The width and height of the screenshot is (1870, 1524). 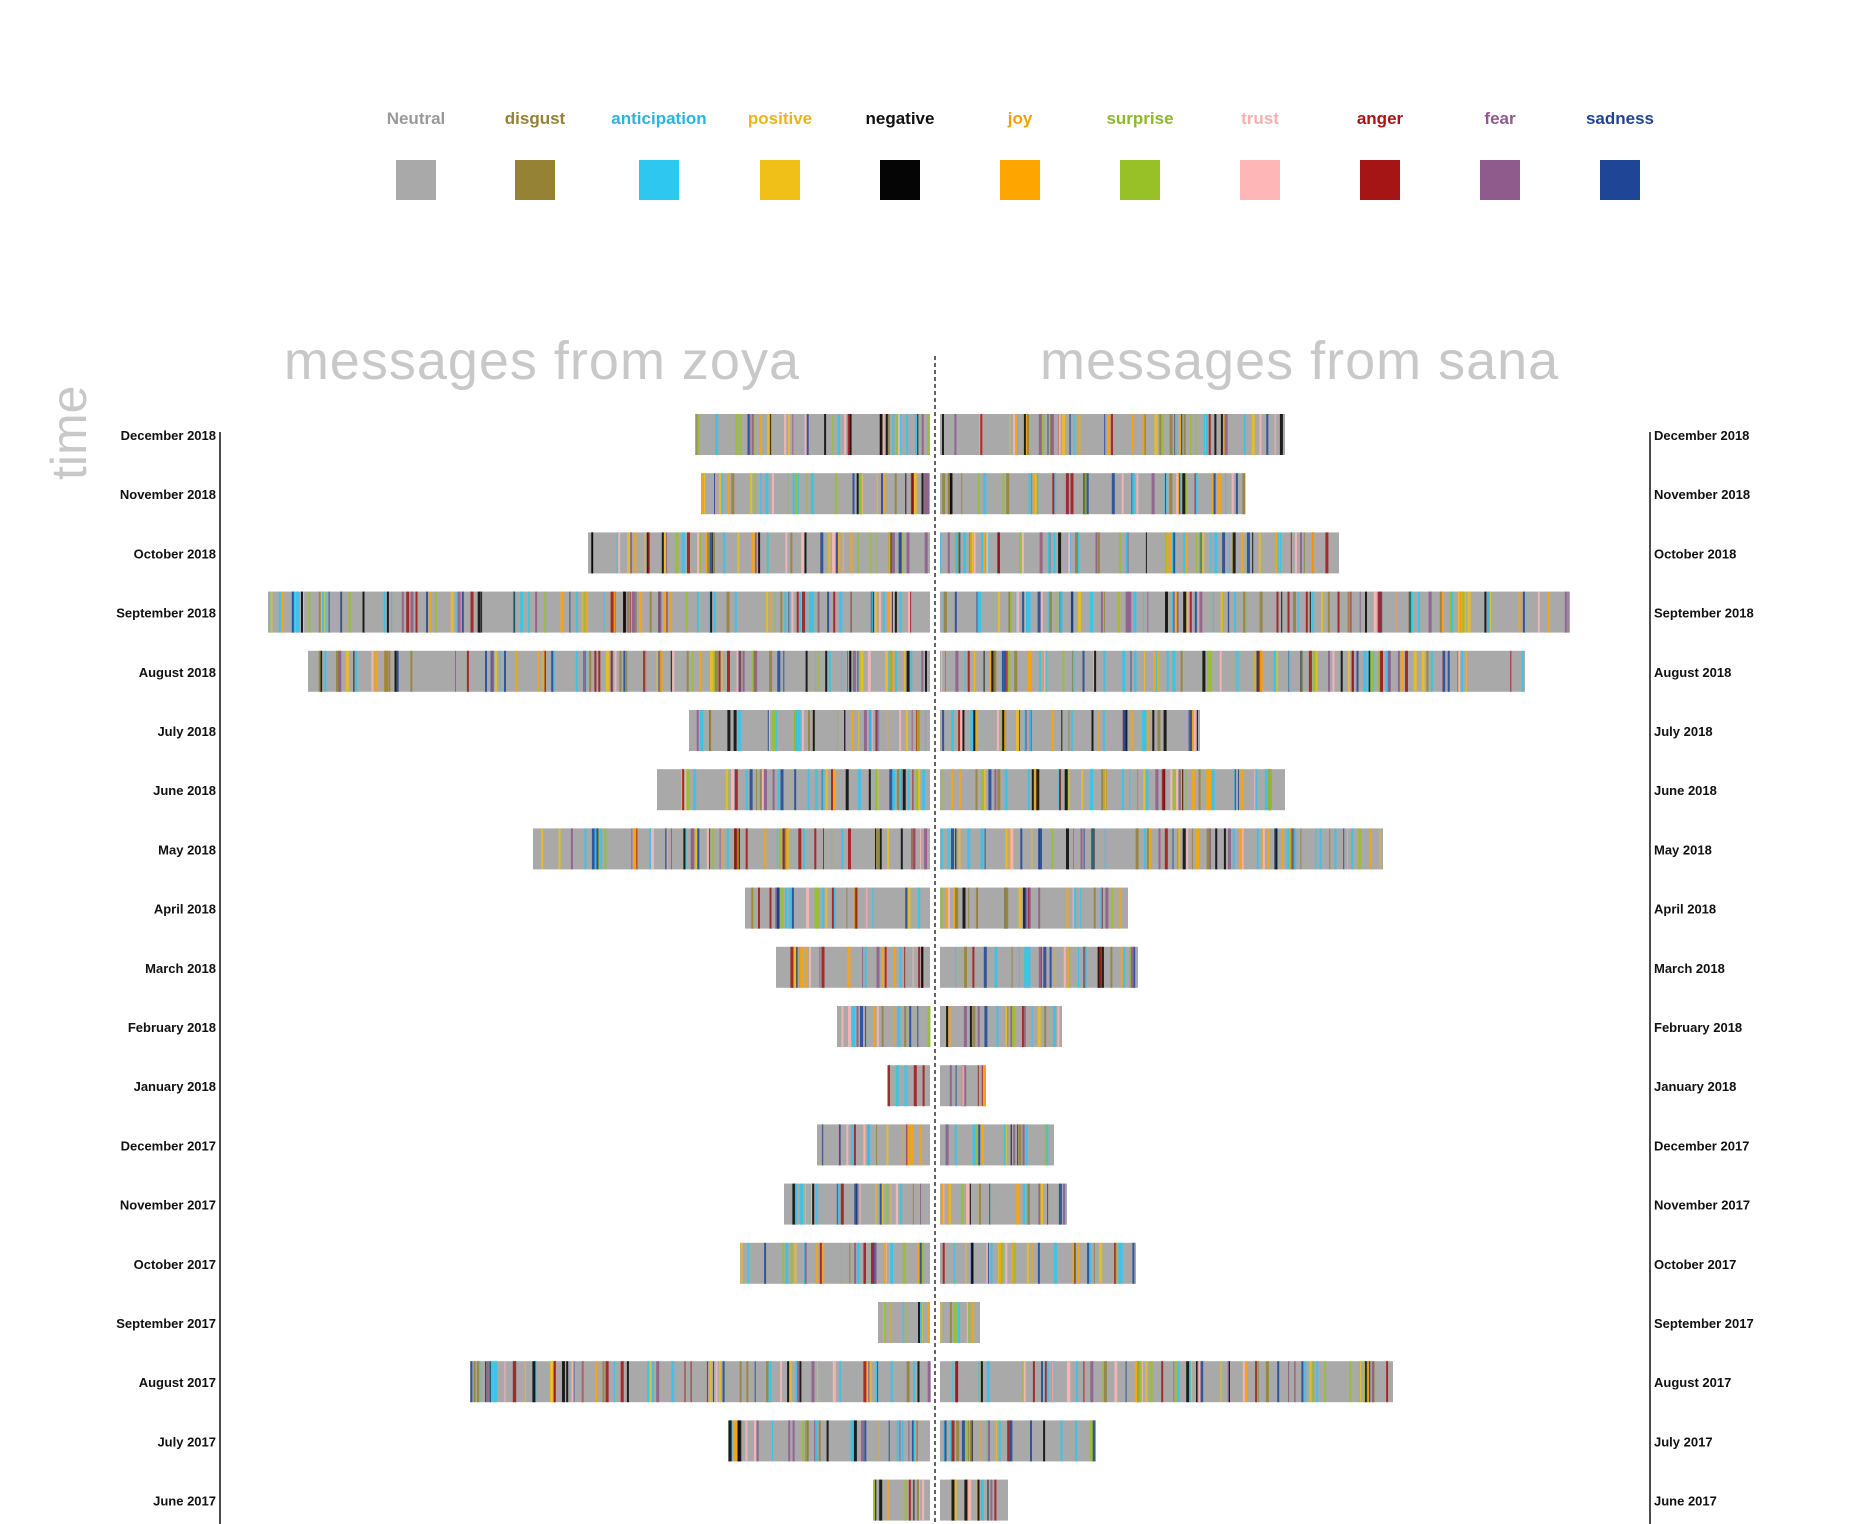 What do you see at coordinates (1380, 118) in the screenshot?
I see `legend-label: anger` at bounding box center [1380, 118].